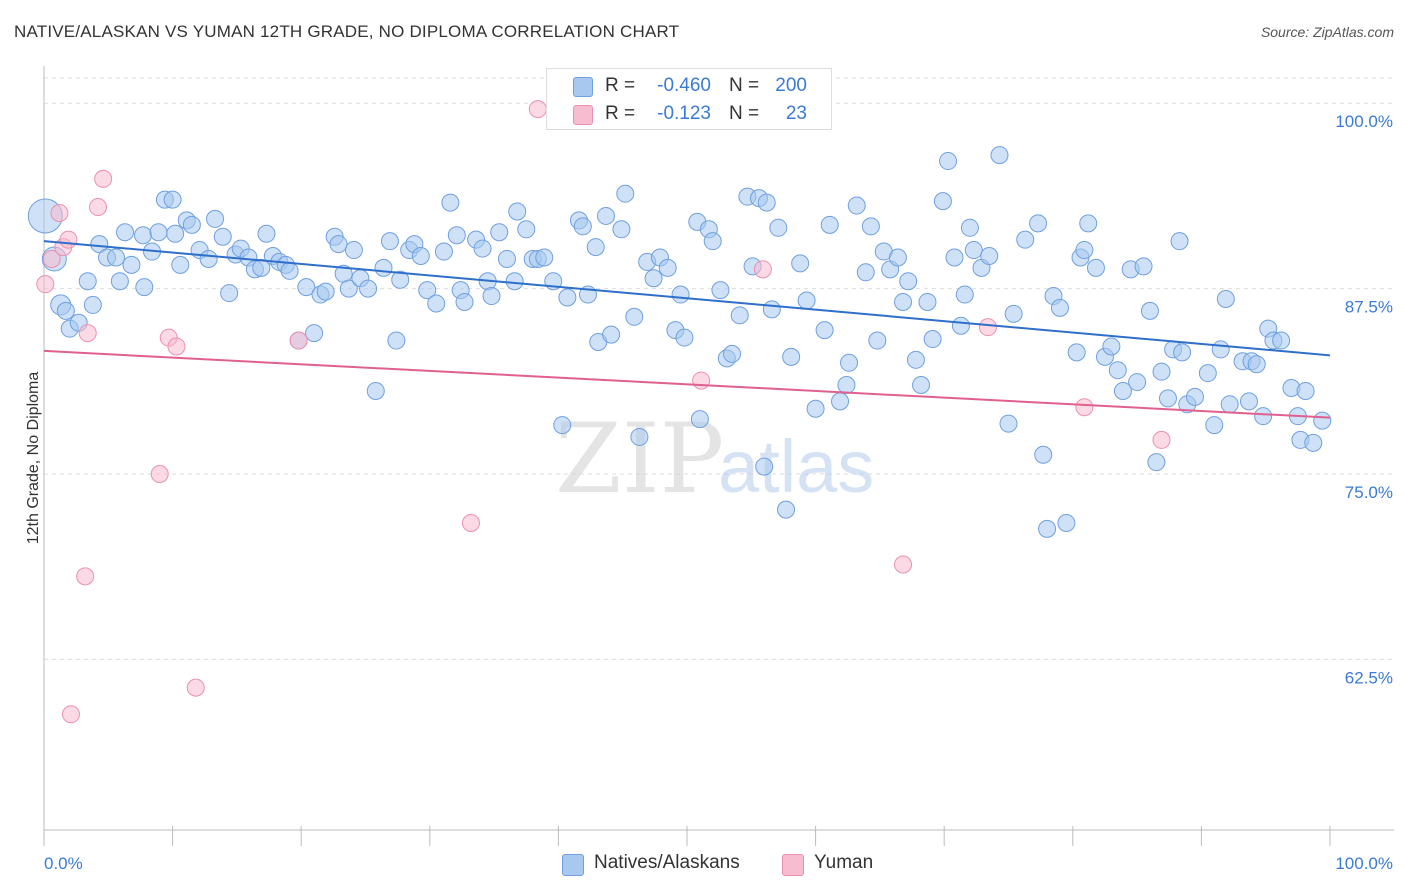 This screenshot has height=892, width=1406. What do you see at coordinates (583, 115) in the screenshot?
I see `yuman-swatch` at bounding box center [583, 115].